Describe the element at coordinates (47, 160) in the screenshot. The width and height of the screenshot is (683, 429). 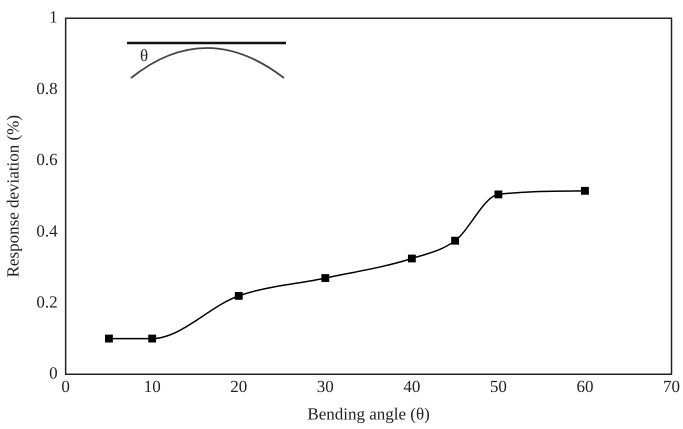
I see `y-tick-label: 0.6` at that location.